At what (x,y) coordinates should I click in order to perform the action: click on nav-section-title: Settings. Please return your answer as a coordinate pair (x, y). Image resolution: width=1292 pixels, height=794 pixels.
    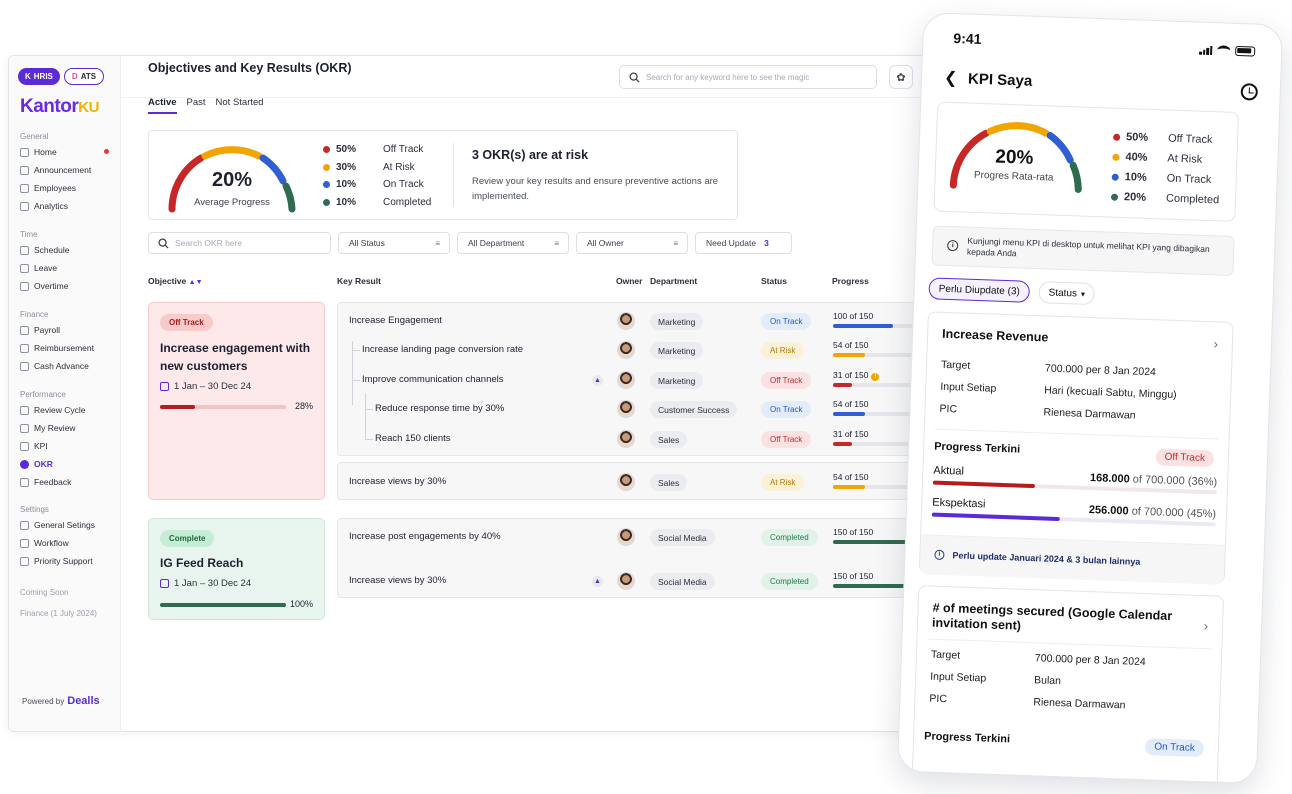
    Looking at the image, I should click on (34, 509).